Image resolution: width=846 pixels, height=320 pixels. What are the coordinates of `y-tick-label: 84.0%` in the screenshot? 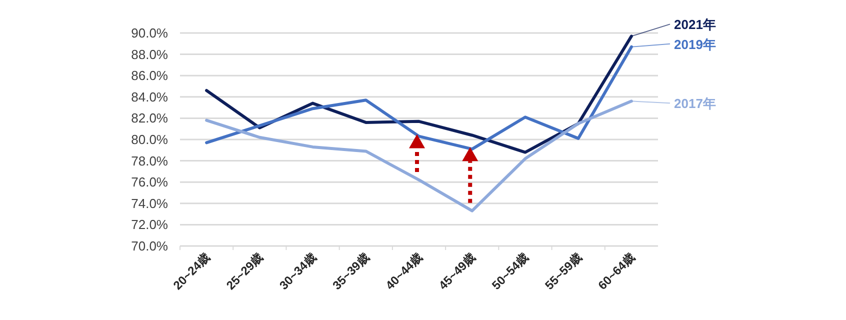 It's located at (149, 96).